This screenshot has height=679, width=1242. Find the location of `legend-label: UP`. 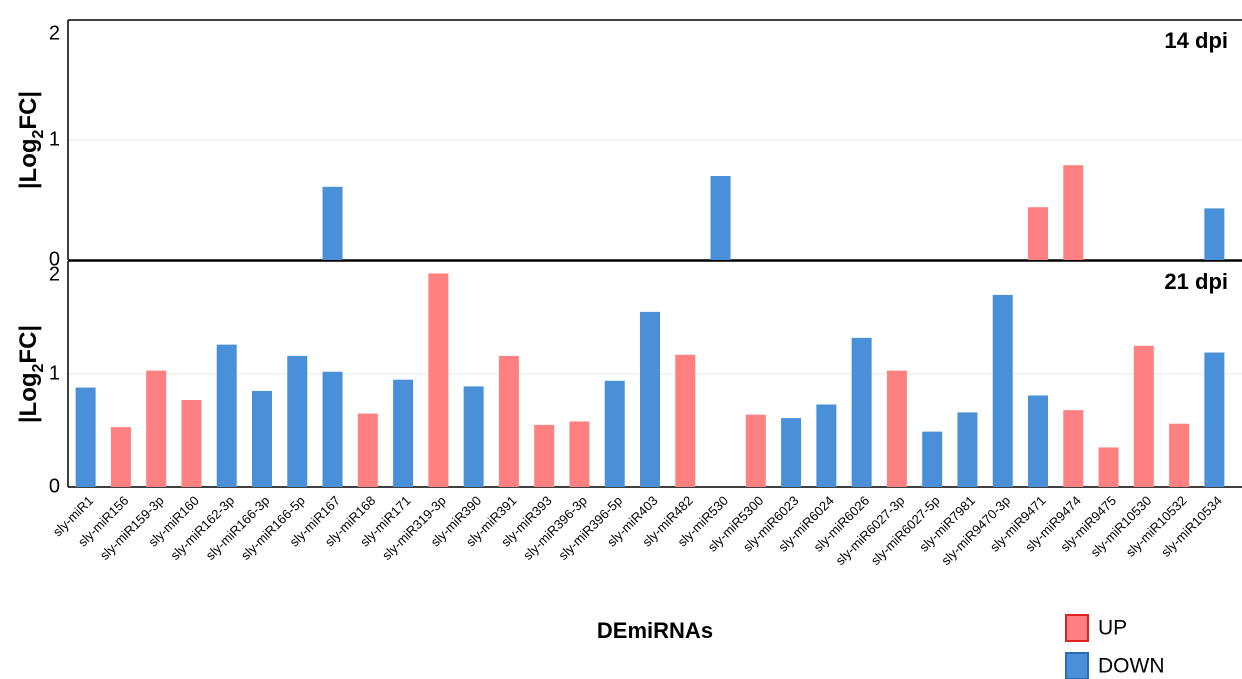

legend-label: UP is located at coordinates (1112, 628).